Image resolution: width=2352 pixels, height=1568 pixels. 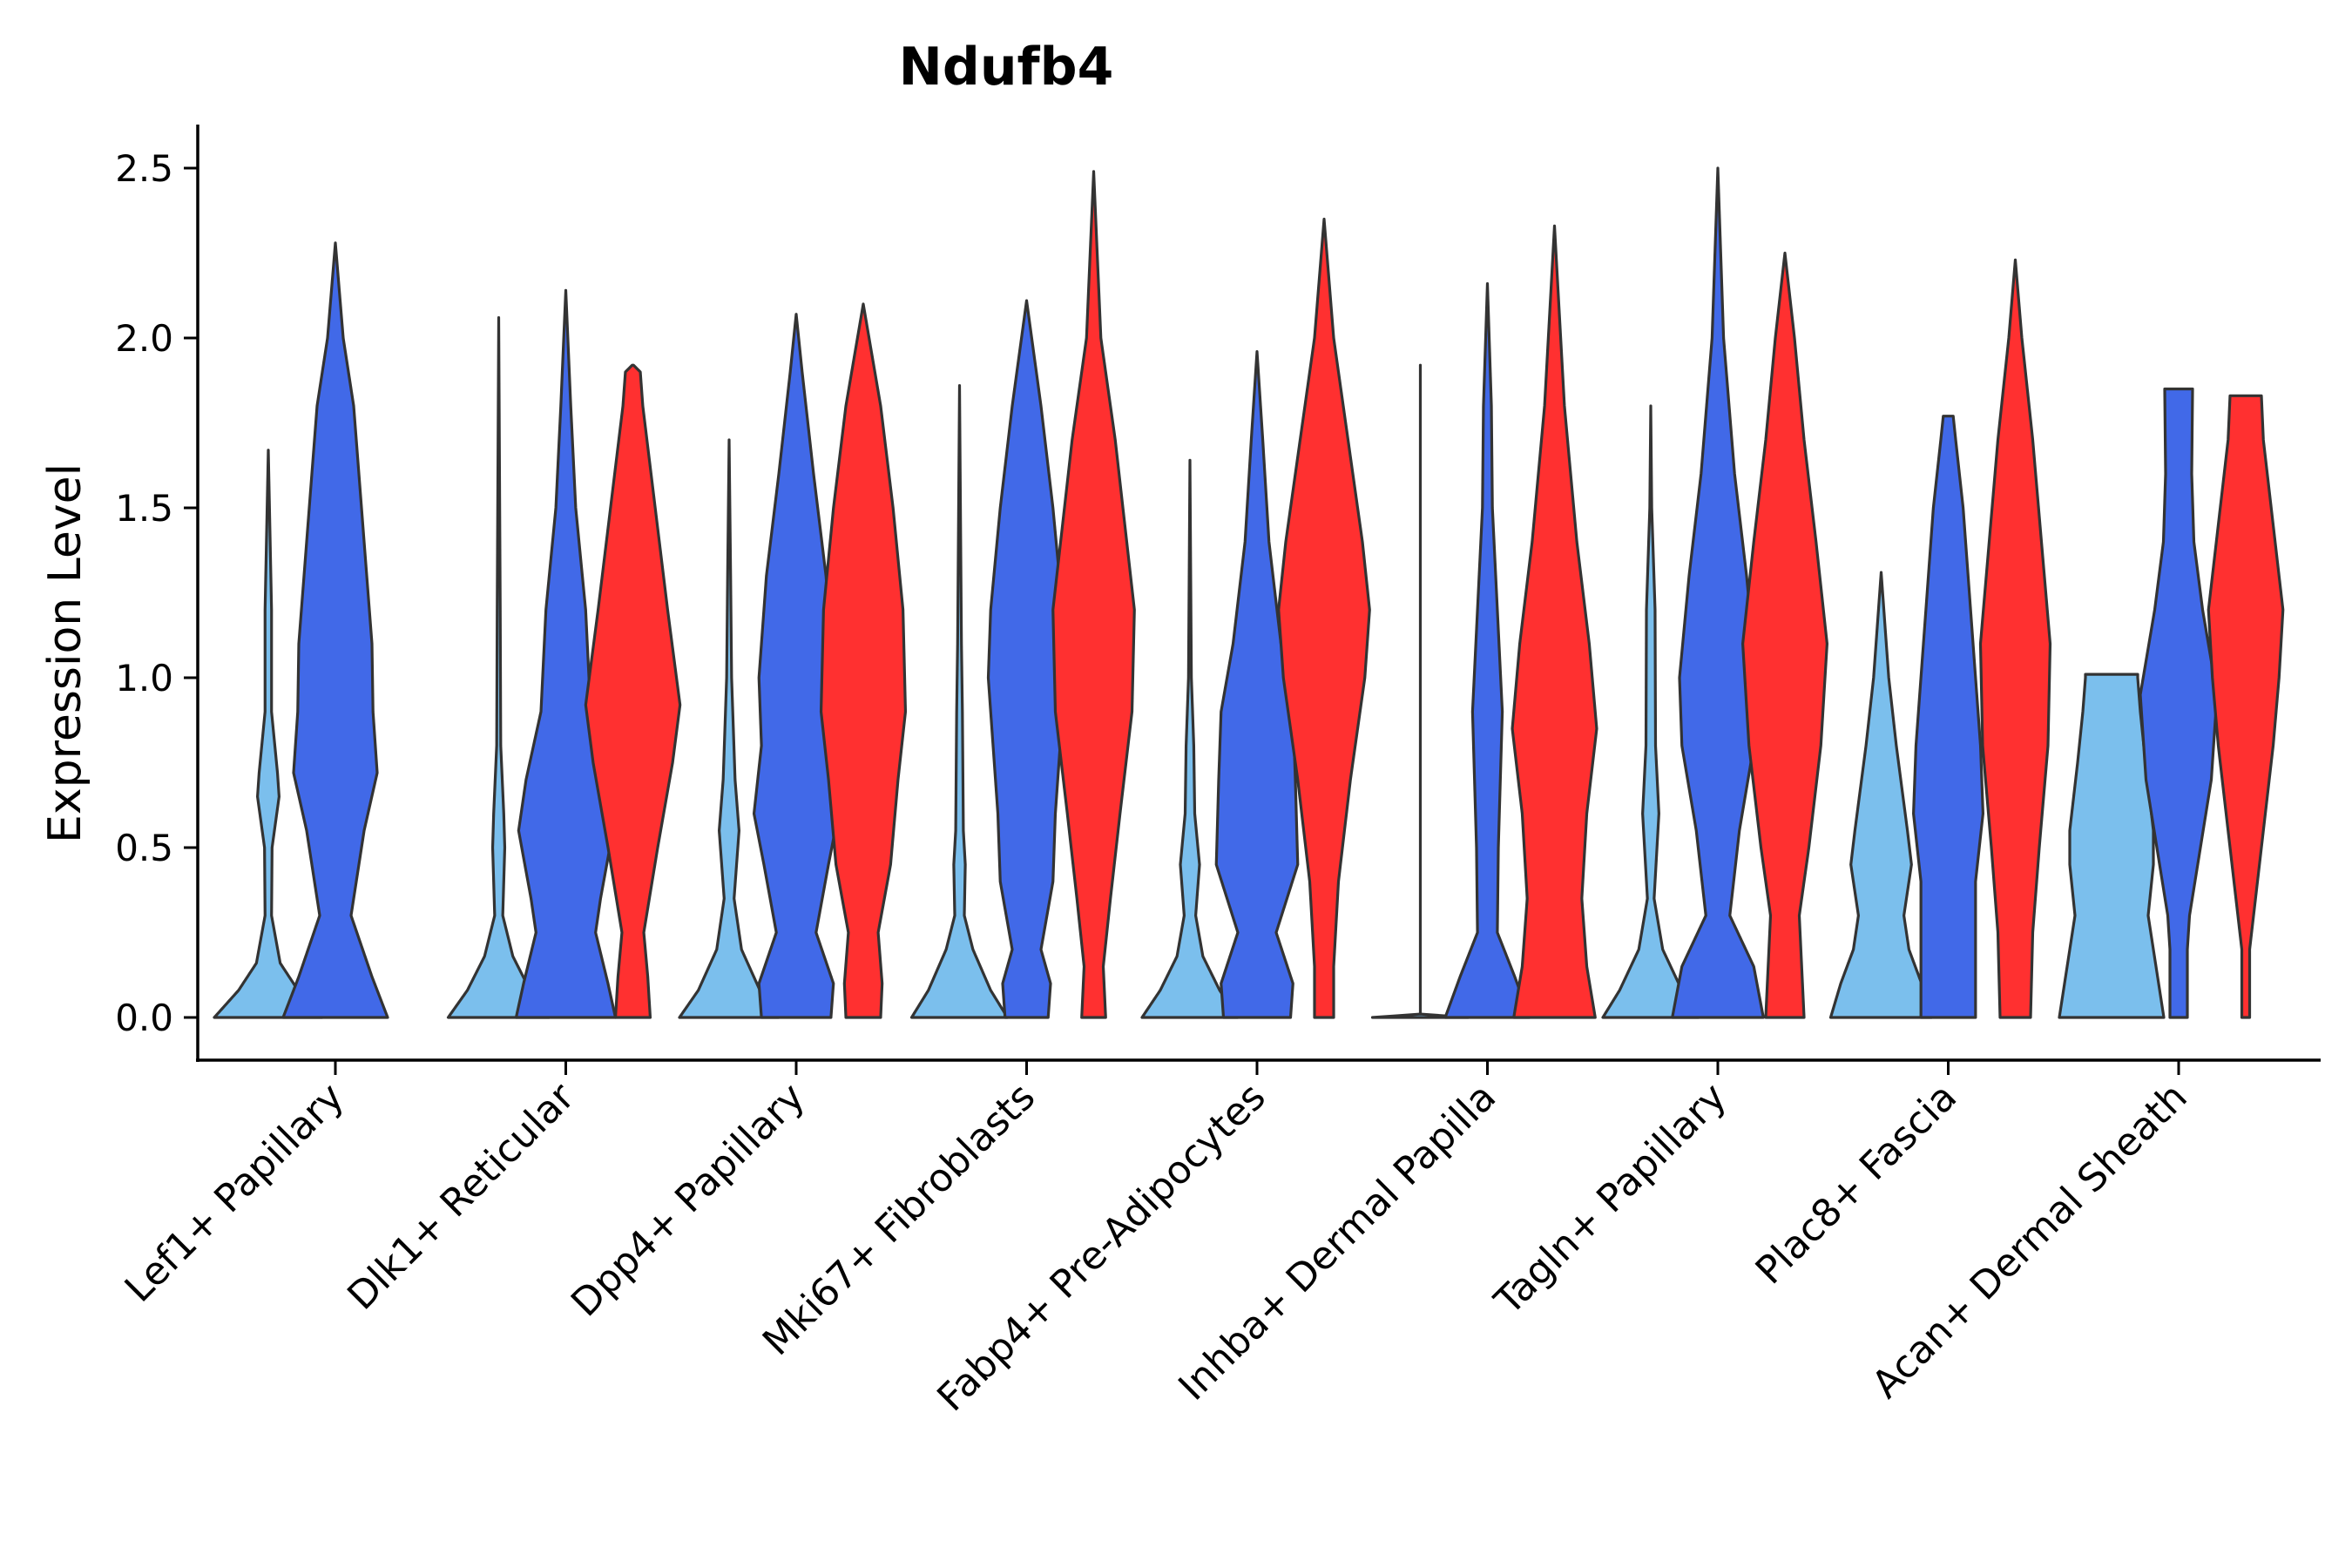 What do you see at coordinates (144, 338) in the screenshot?
I see `y-tick-label: 2.0` at bounding box center [144, 338].